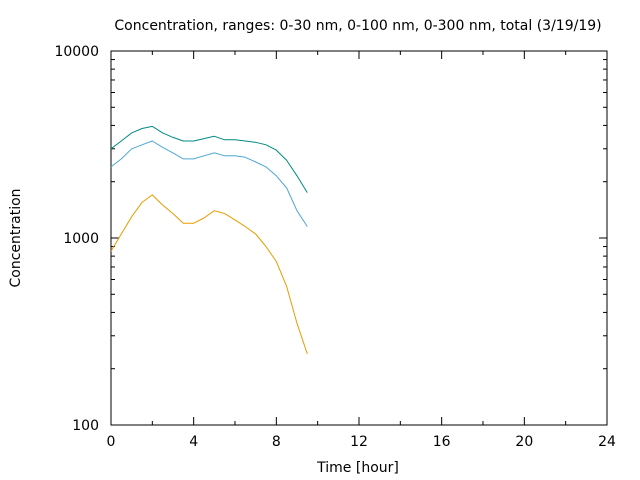 This screenshot has height=480, width=640. I want to click on y-tick-label: 10000, so click(76, 52).